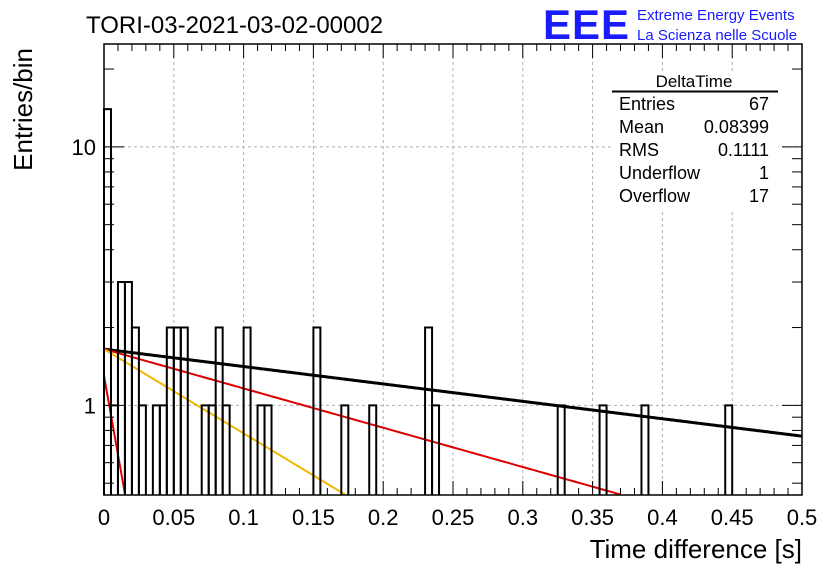  I want to click on stats-box-background, so click(695, 141).